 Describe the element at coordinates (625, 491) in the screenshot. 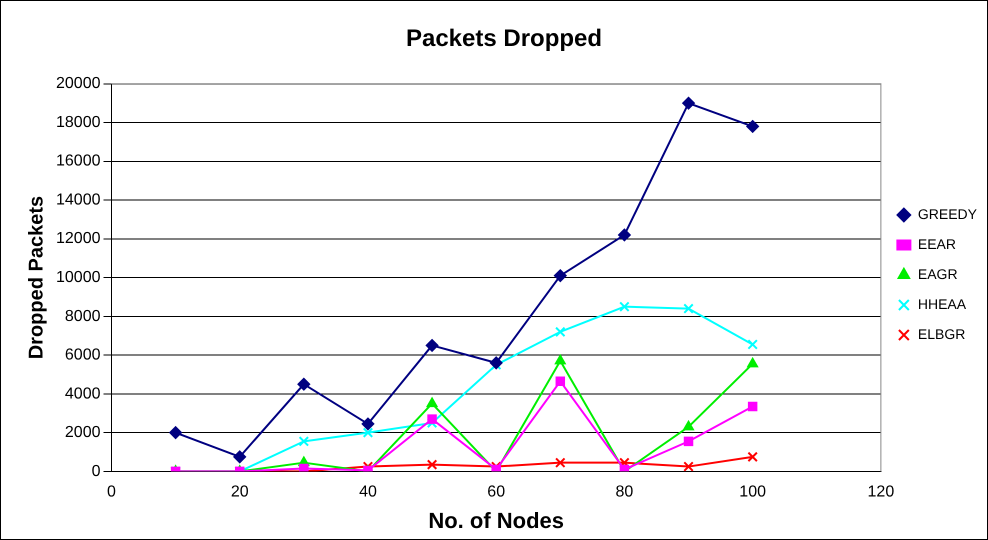

I see `x-tick-label: 80` at that location.